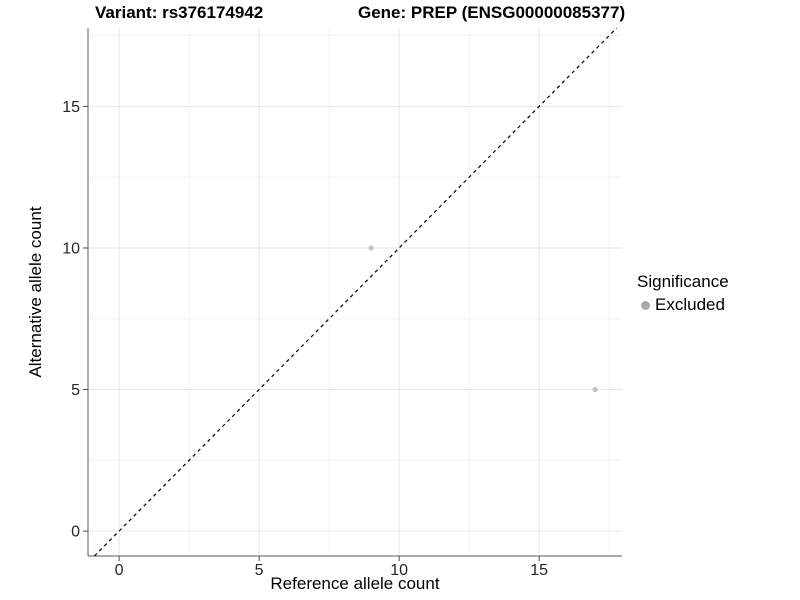  I want to click on gene-title: Gene: PREP (ENSG00000085377), so click(492, 12).